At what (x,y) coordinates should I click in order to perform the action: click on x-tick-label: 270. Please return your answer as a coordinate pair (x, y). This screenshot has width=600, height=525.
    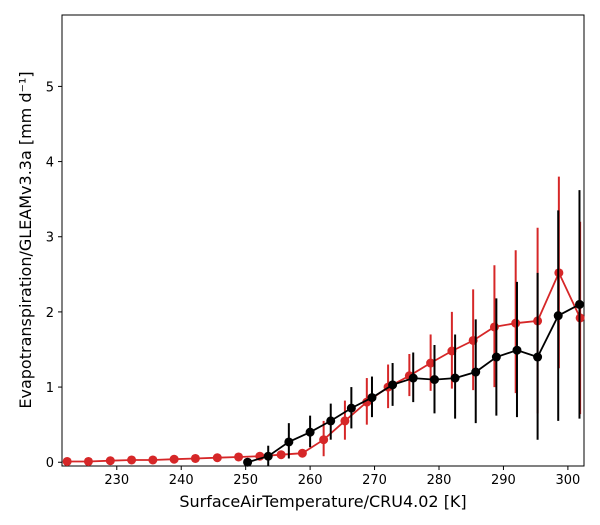
    Looking at the image, I should click on (374, 480).